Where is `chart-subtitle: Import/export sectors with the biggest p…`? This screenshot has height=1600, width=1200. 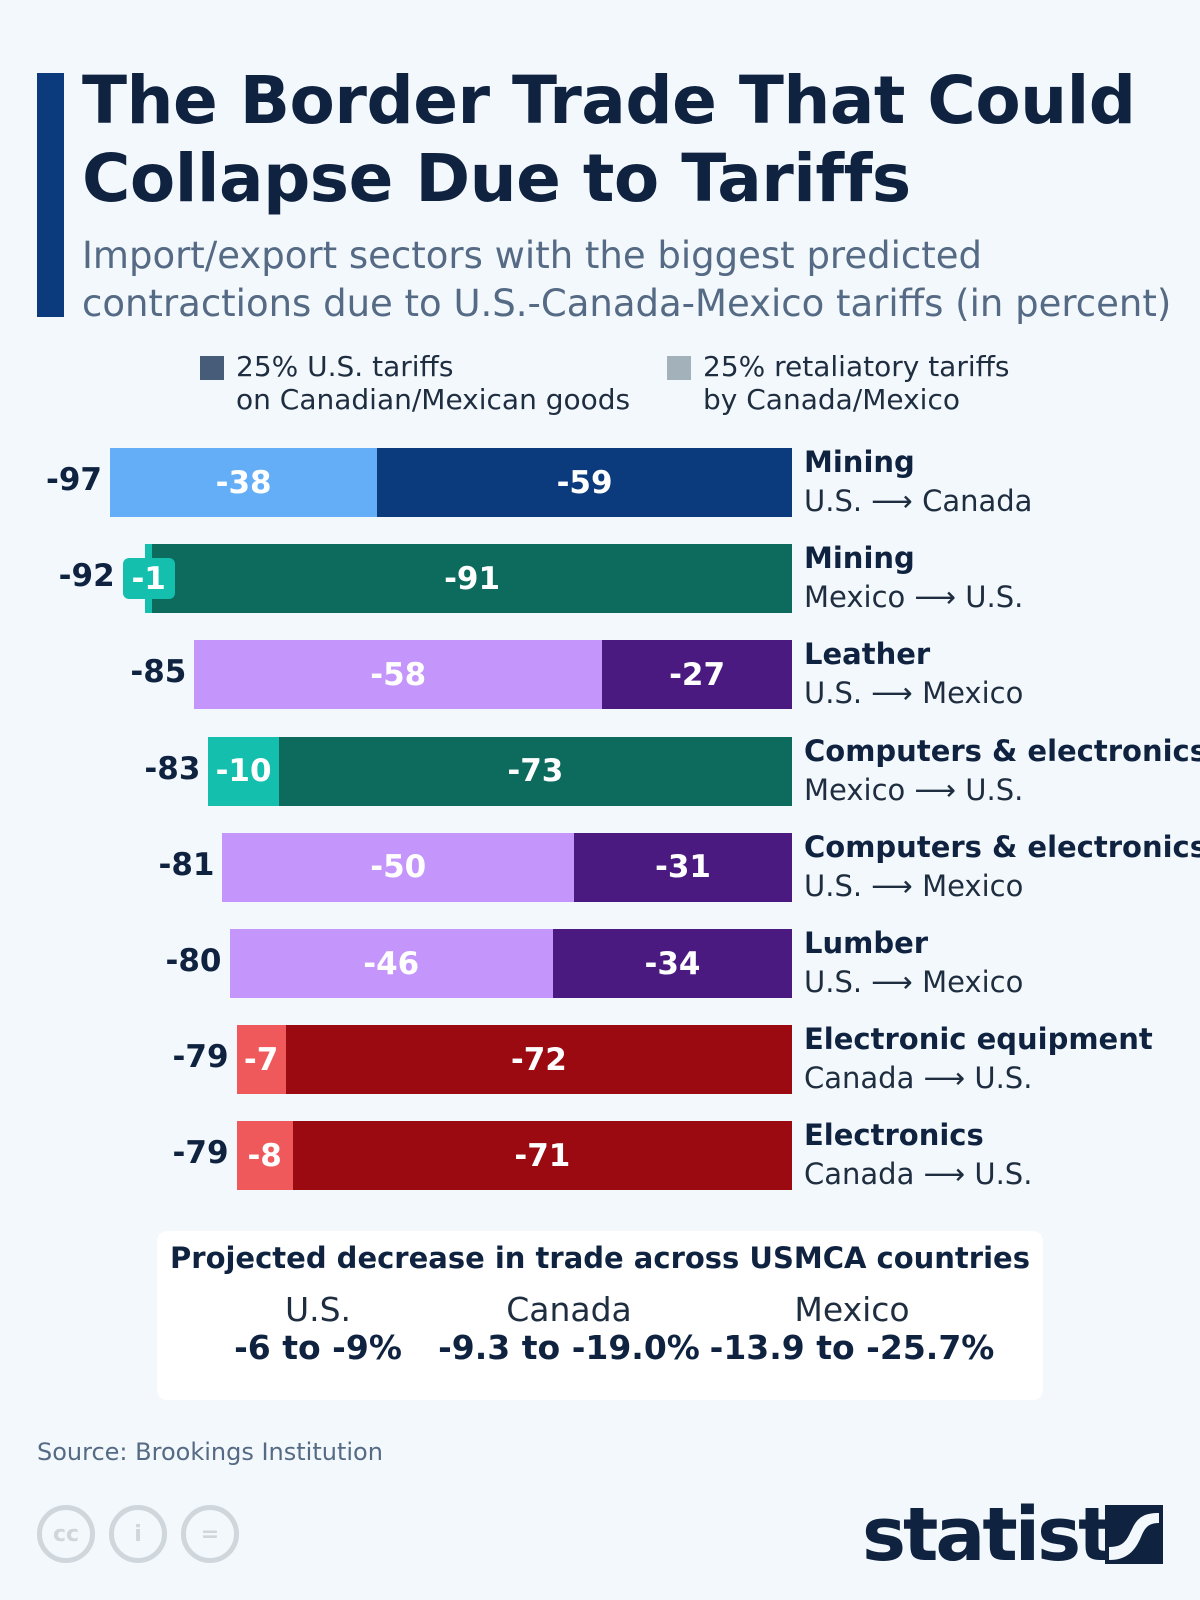
chart-subtitle: Import/export sectors with the biggest p… is located at coordinates (627, 279).